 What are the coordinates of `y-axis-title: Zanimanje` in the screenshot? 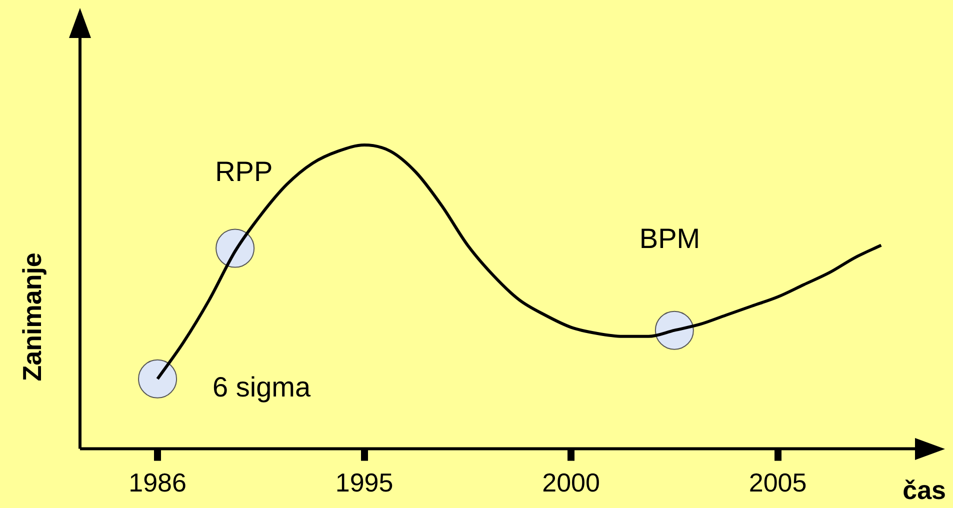 It's located at (32, 317).